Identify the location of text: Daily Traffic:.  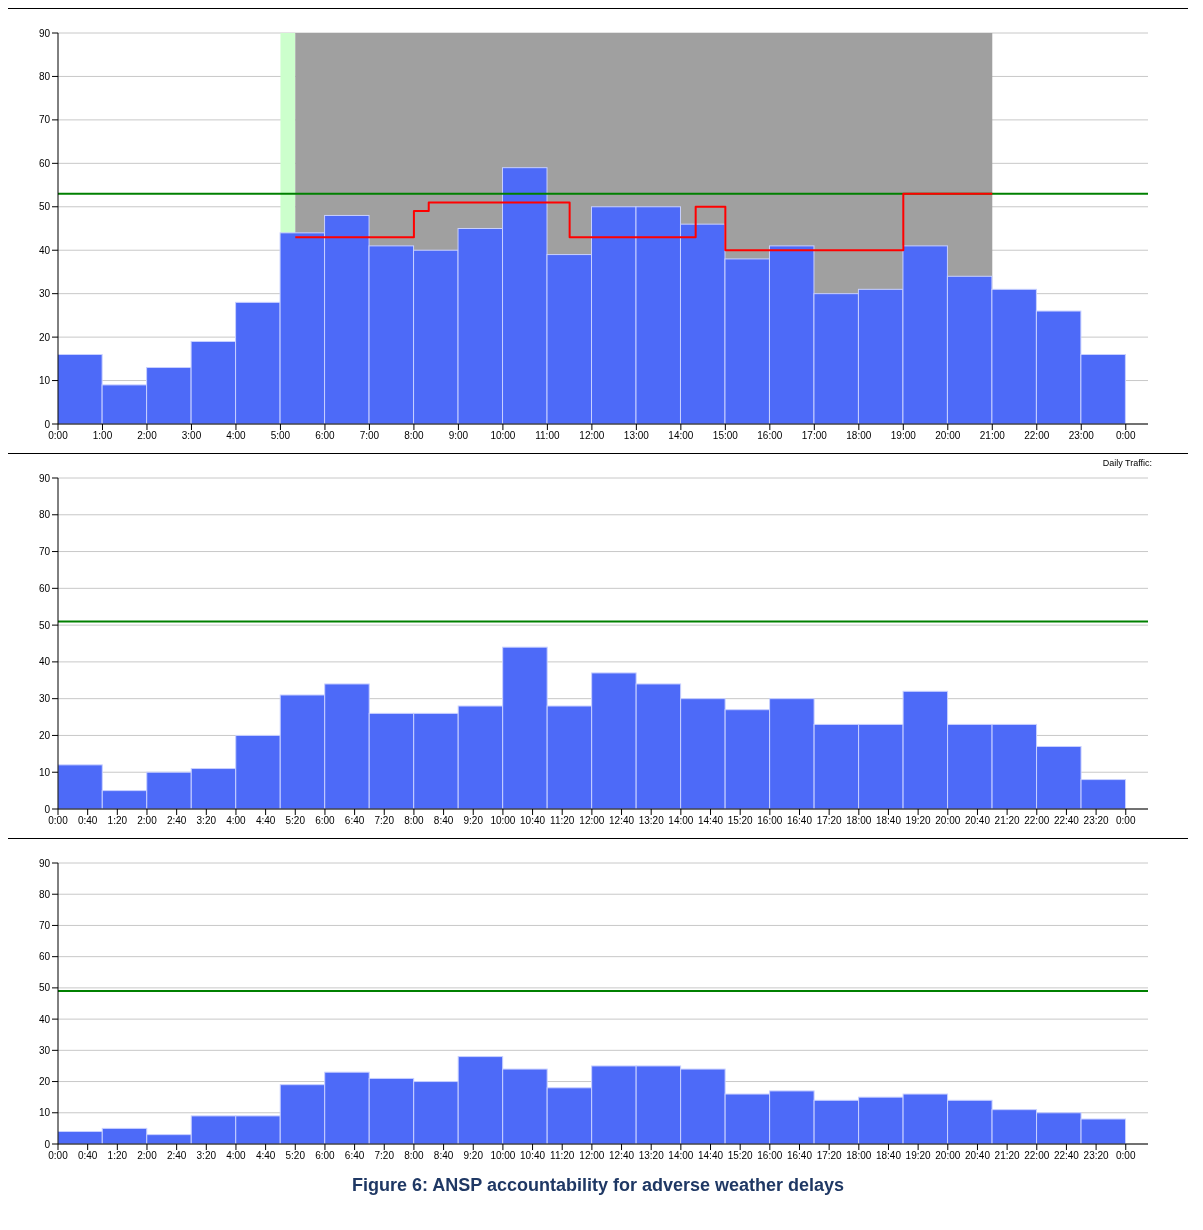
(1127, 463).